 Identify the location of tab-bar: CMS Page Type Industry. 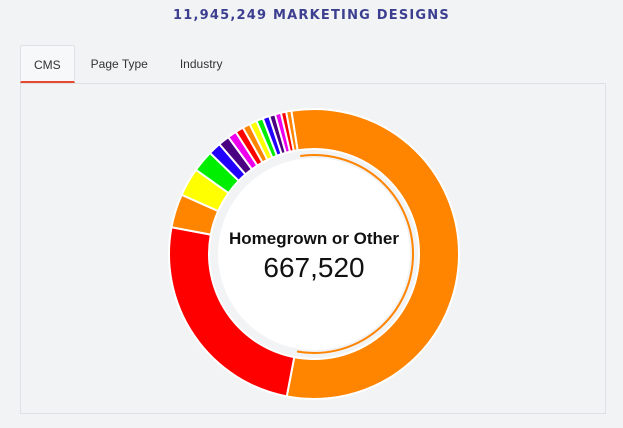
(129, 64).